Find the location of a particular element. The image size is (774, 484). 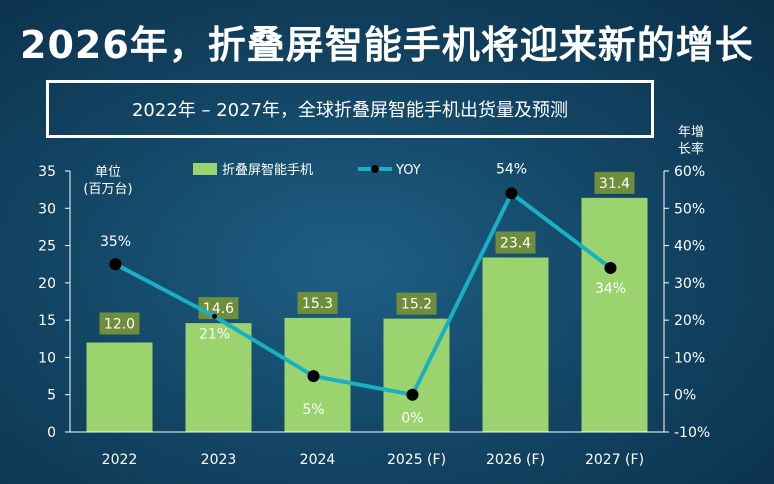

left-tick-label: 0 is located at coordinates (51, 433).